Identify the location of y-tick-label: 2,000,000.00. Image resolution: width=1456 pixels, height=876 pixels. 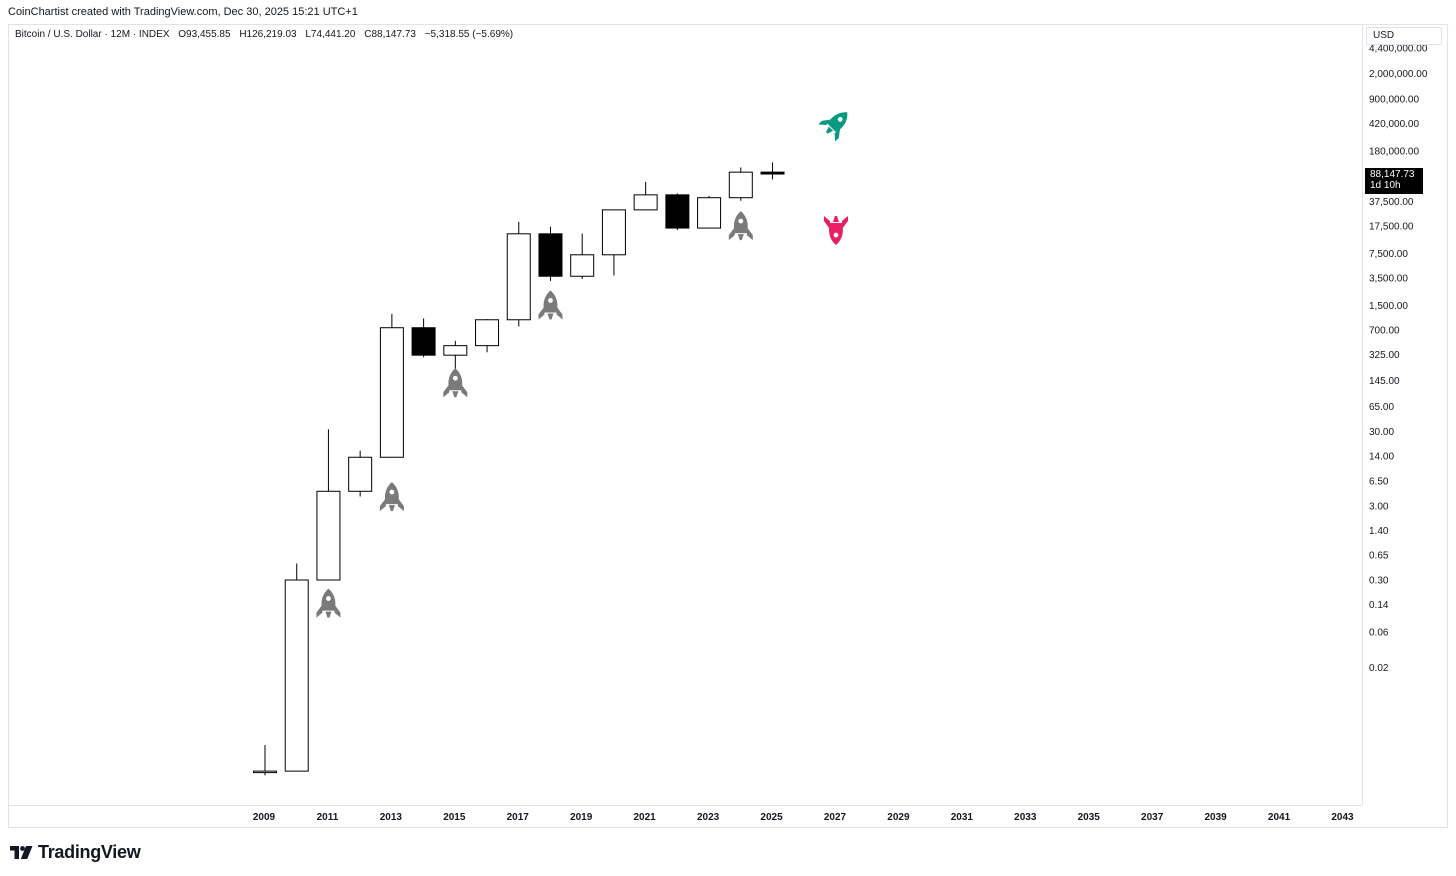
(1398, 74).